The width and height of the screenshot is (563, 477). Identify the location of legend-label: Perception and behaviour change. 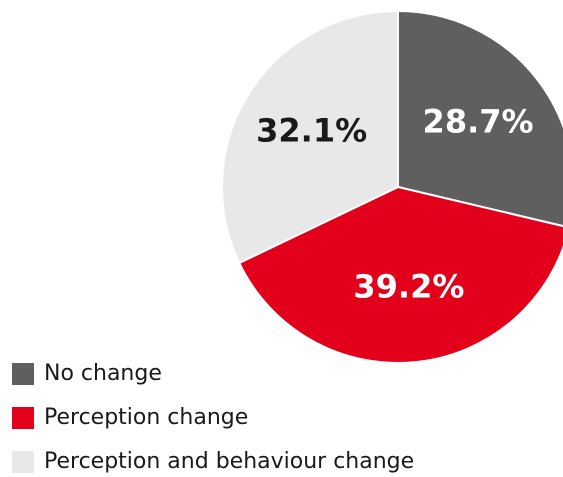
(229, 461).